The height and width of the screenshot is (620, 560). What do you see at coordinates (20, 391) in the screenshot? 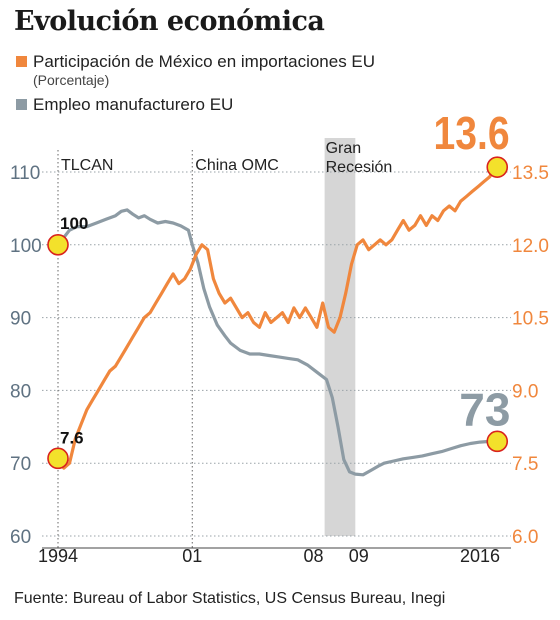
I see `left-axis-tick-label: 80` at bounding box center [20, 391].